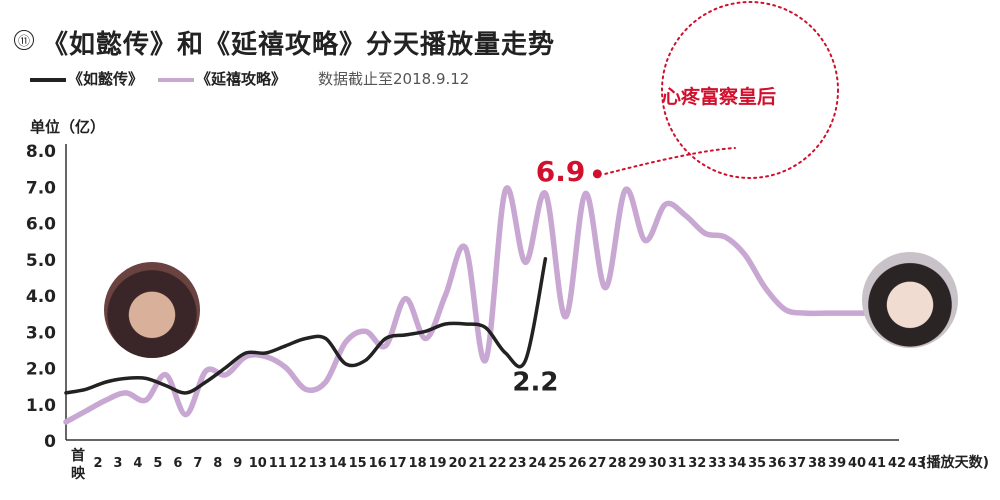  I want to click on ruyi-portrait, so click(152, 310).